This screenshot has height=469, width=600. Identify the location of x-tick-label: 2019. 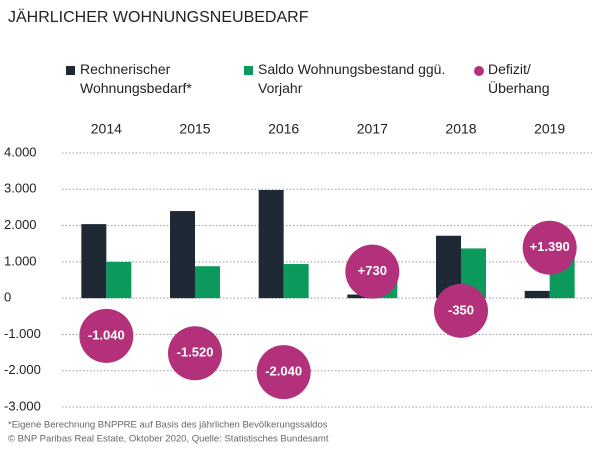
(549, 129).